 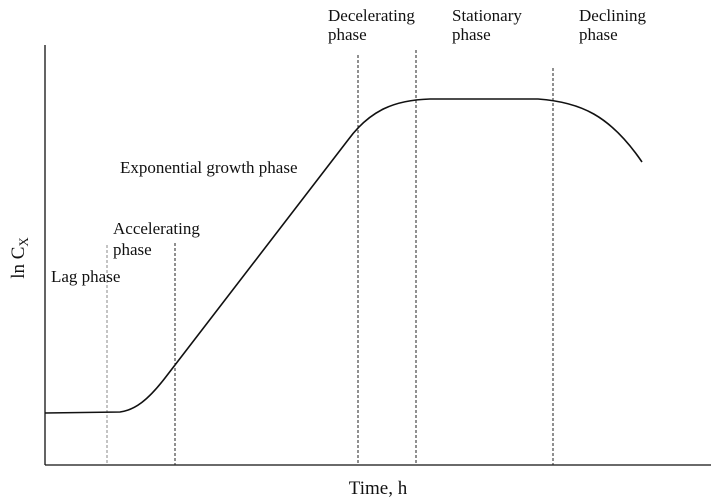 I want to click on phase-label: Declining, so click(x=613, y=15).